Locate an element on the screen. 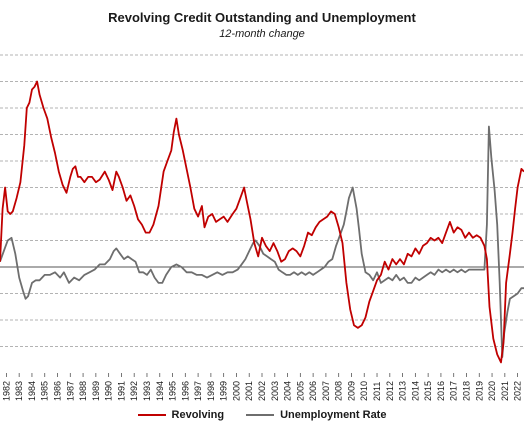 This screenshot has width=524, height=437. legend-item-unemployment: Unemployment Rate is located at coordinates (316, 415).